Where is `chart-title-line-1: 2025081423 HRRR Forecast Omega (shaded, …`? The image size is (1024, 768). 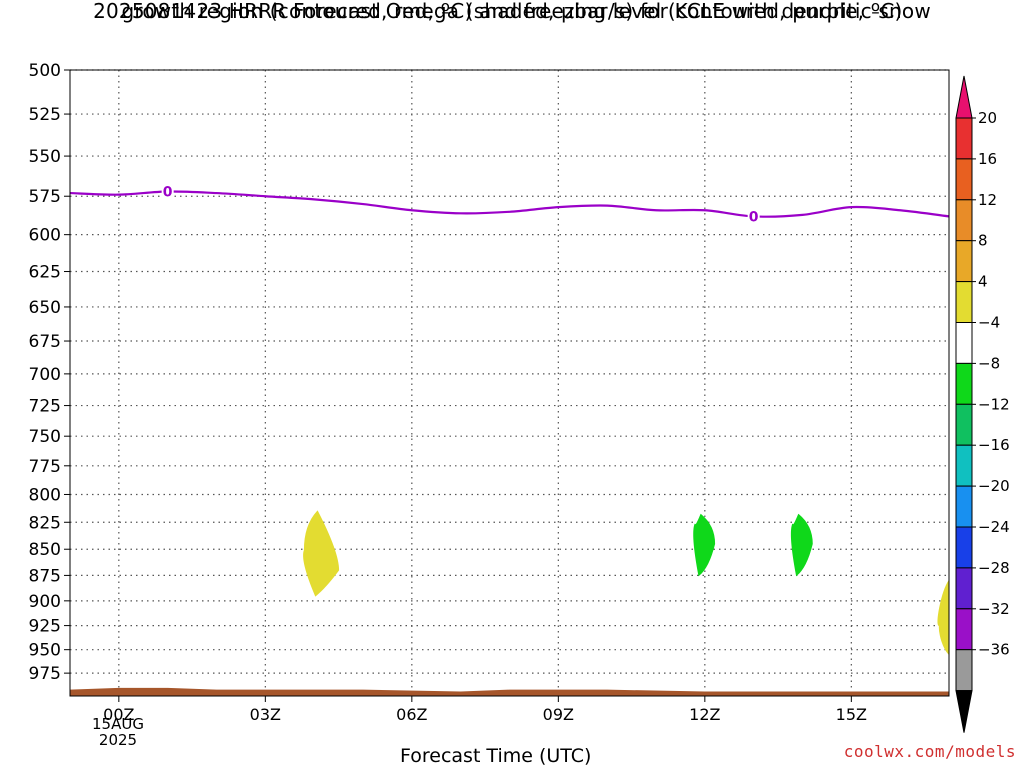 chart-title-line-1: 2025081423 HRRR Forecast Omega (shaded, … is located at coordinates (512, 11).